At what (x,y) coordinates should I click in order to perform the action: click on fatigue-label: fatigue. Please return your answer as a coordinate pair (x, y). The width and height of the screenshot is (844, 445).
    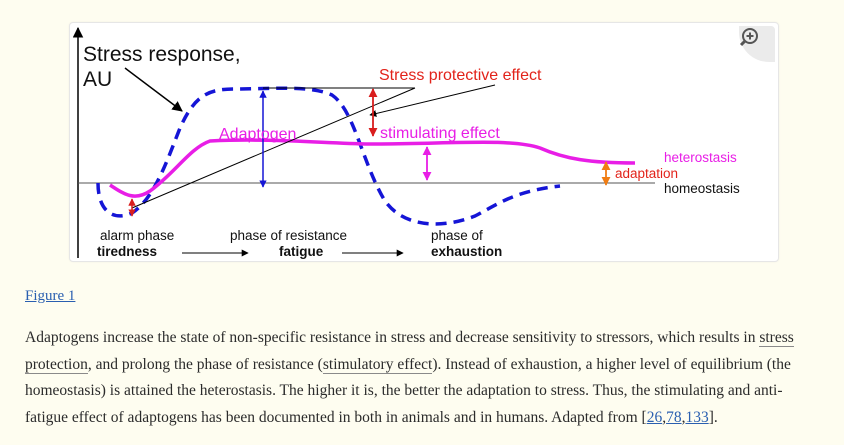
    Looking at the image, I should click on (301, 251).